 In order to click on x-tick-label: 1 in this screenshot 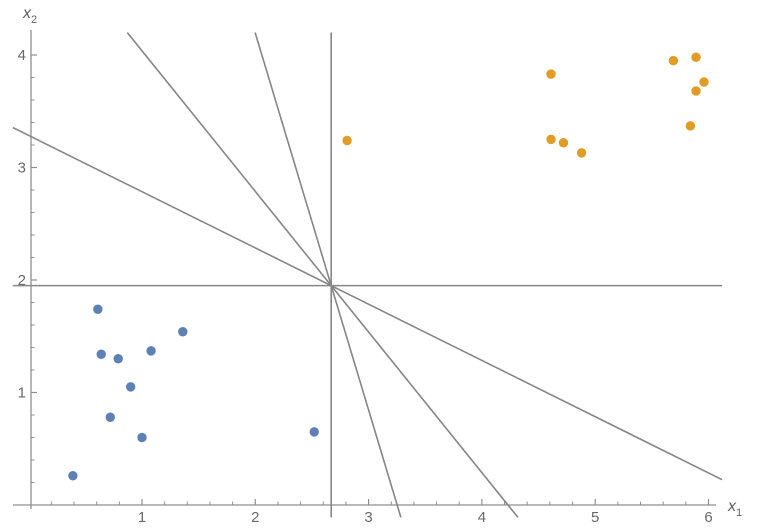, I will do `click(142, 517)`.